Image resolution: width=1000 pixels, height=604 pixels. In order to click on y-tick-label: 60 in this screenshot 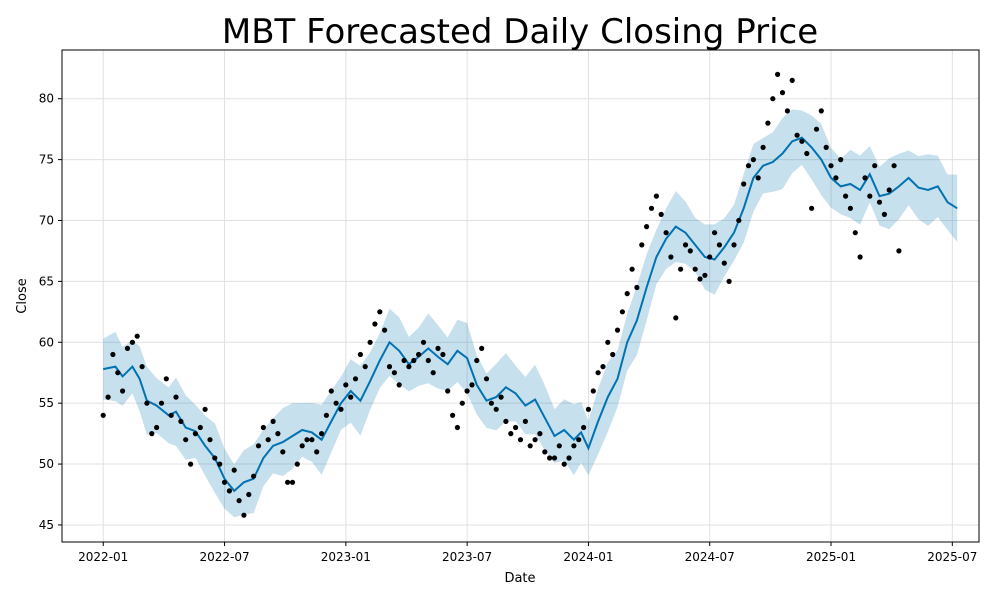, I will do `click(46, 342)`.